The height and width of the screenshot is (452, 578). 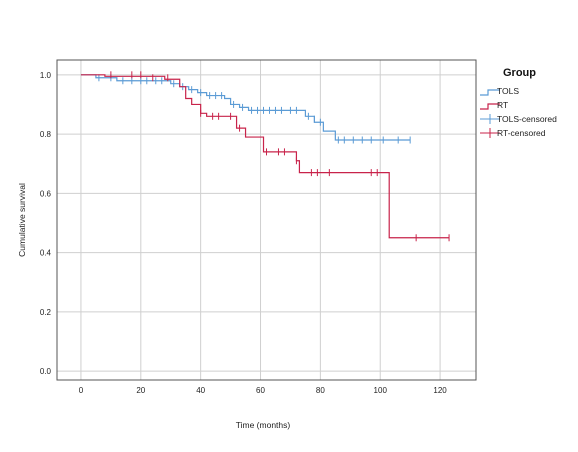 I want to click on x-tick-label-2: 40, so click(x=200, y=390).